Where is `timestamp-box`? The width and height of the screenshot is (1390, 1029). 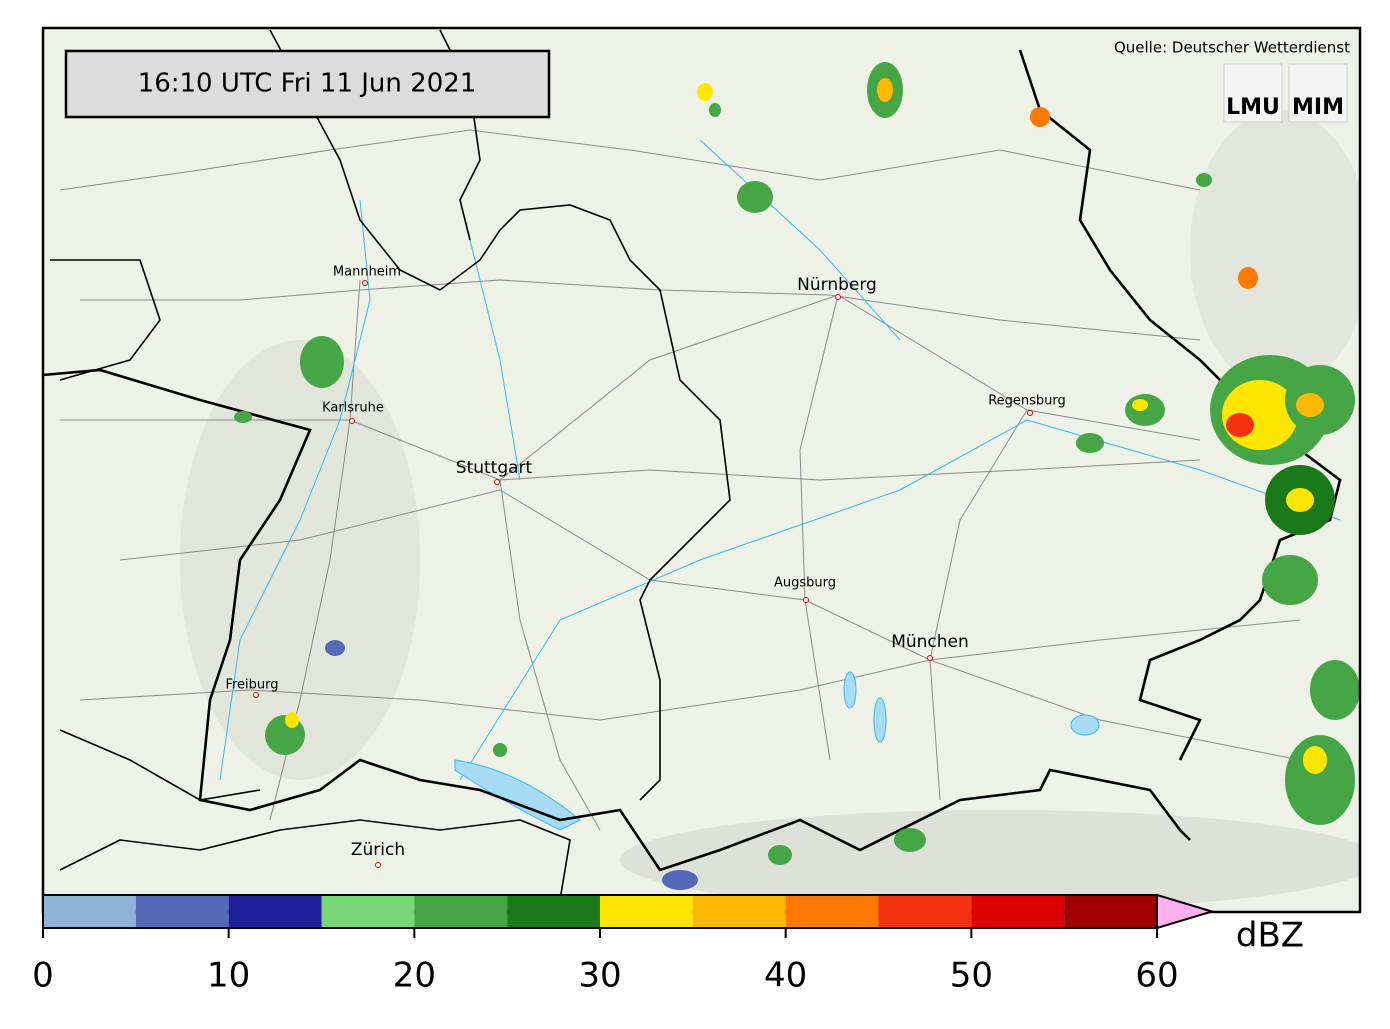 timestamp-box is located at coordinates (307, 84).